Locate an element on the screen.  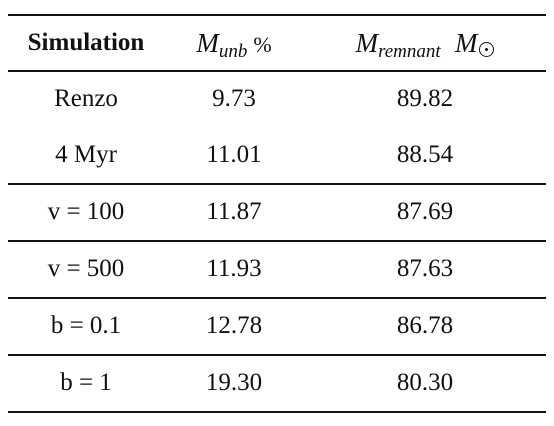
cell-simulation: b = 0.1 is located at coordinates (86, 326).